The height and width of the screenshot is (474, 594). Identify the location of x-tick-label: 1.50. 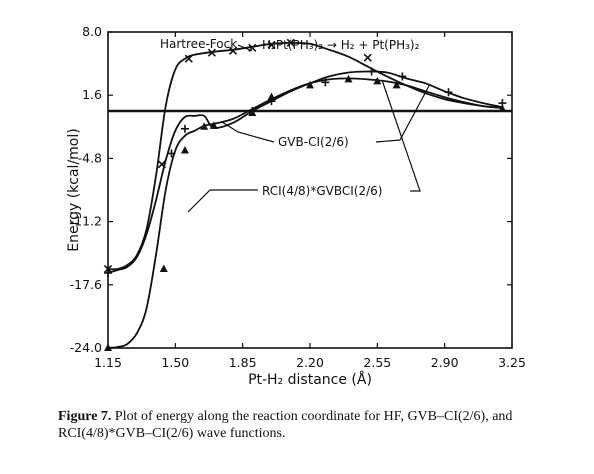
(175, 362).